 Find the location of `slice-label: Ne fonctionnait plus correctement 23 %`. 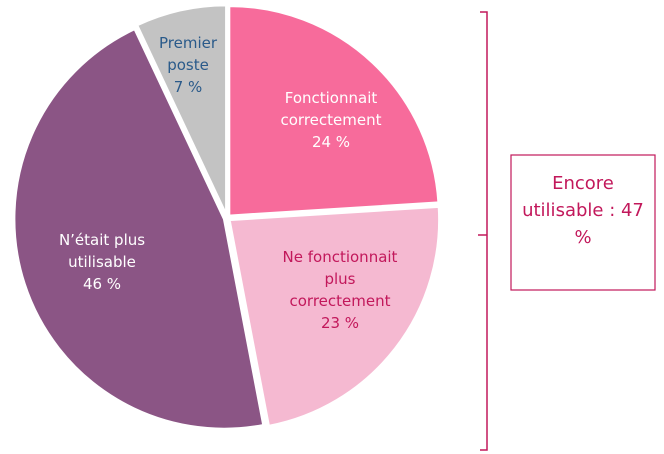

slice-label: Ne fonctionnait plus correctement 23 % is located at coordinates (340, 290).